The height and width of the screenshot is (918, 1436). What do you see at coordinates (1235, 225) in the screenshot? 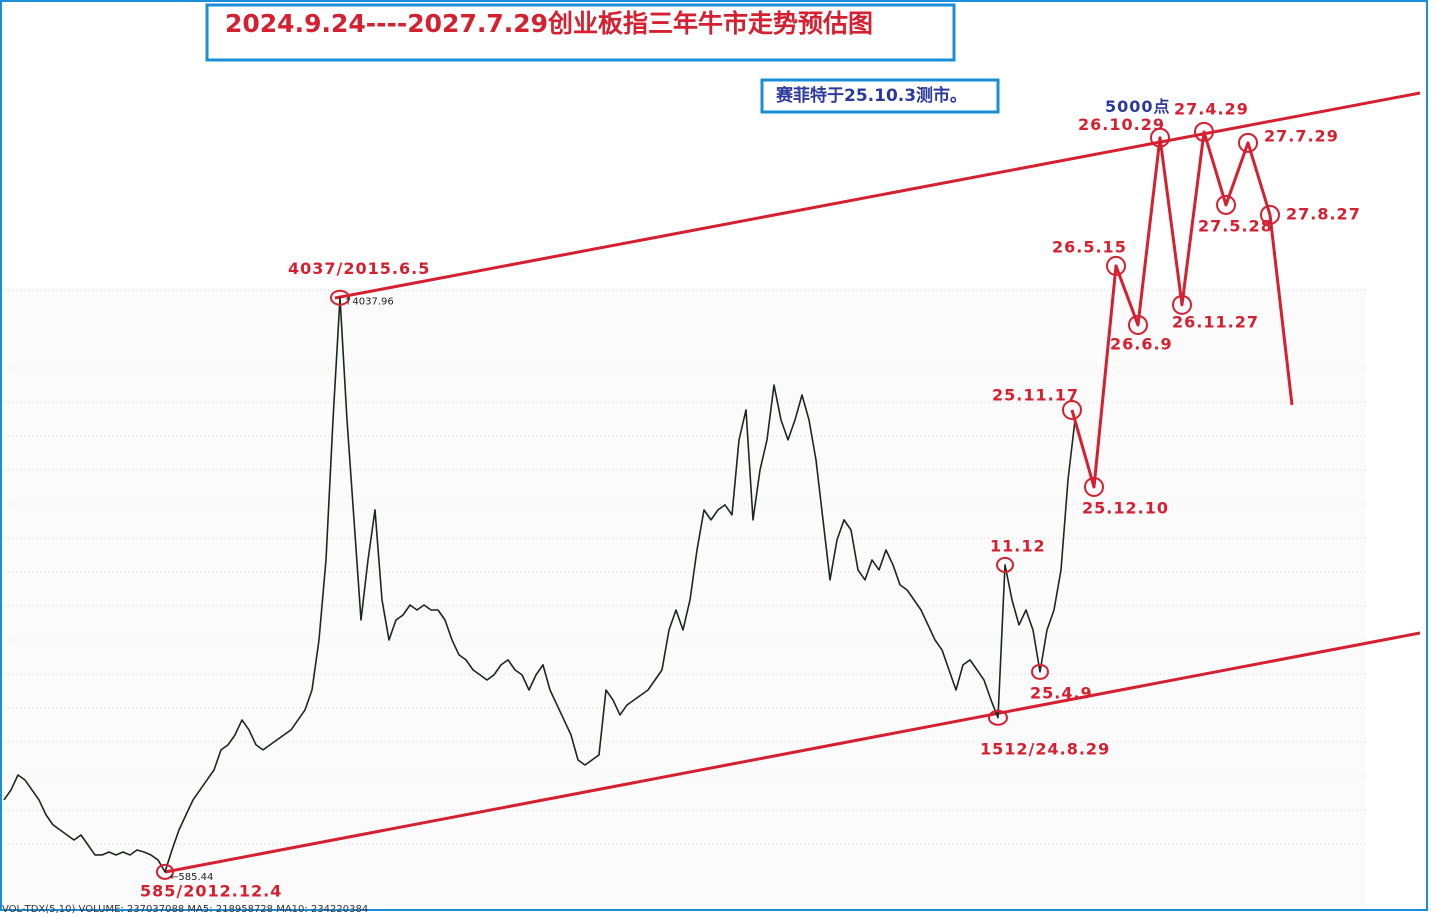
I see `point-label: 27.5.28` at bounding box center [1235, 225].